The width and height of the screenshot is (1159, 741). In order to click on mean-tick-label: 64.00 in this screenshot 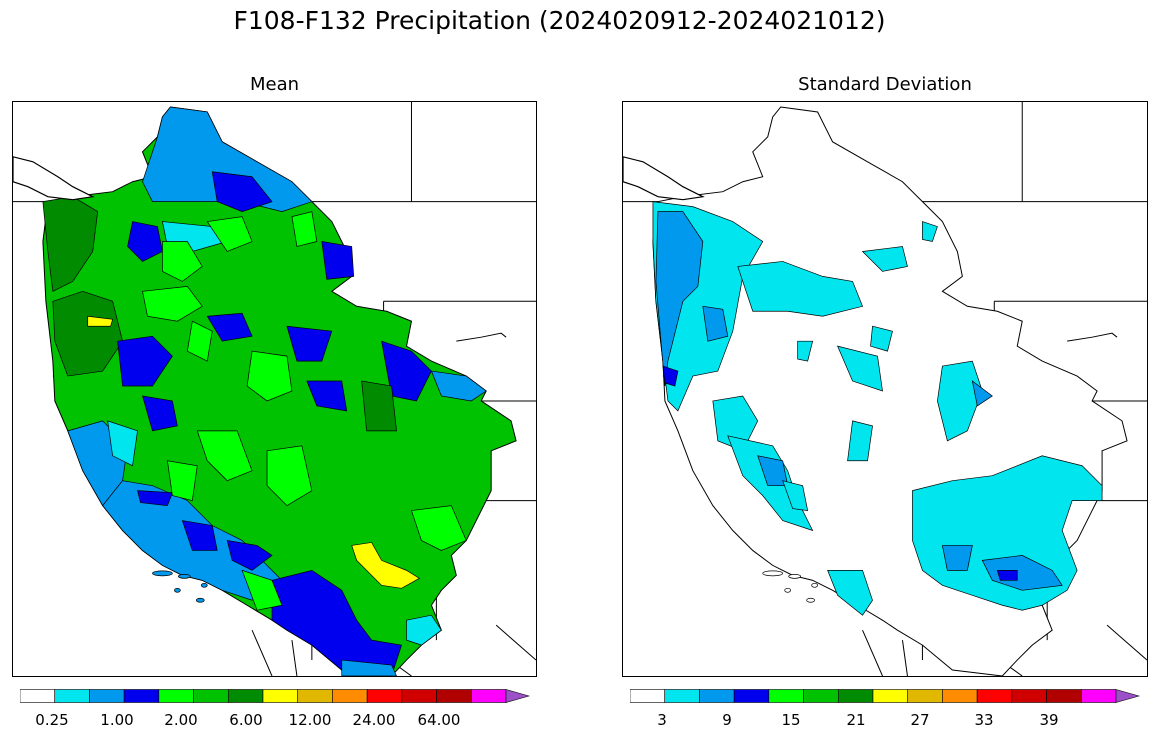, I will do `click(439, 720)`.